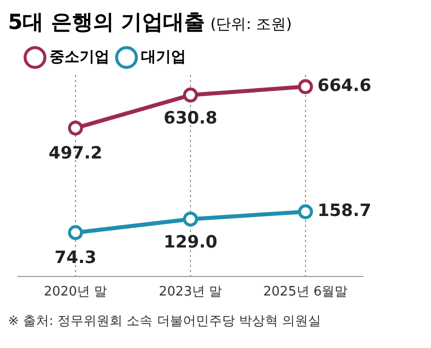 This screenshot has width=431, height=348. What do you see at coordinates (76, 292) in the screenshot?
I see `x-tick-label: 2020년 말` at bounding box center [76, 292].